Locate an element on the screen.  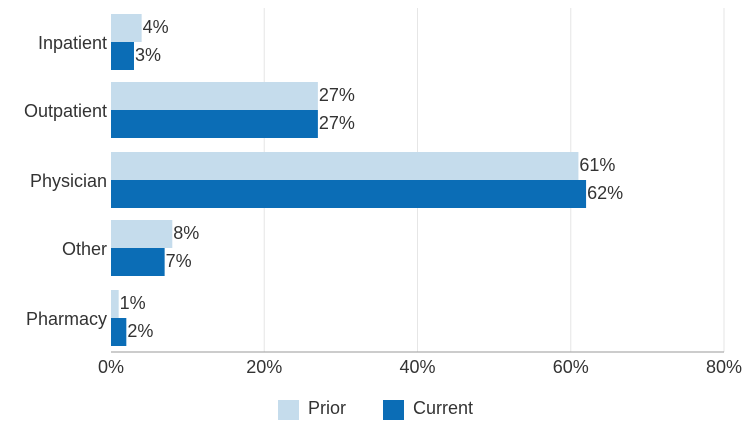
category-label: Inpatient is located at coordinates (72, 43).